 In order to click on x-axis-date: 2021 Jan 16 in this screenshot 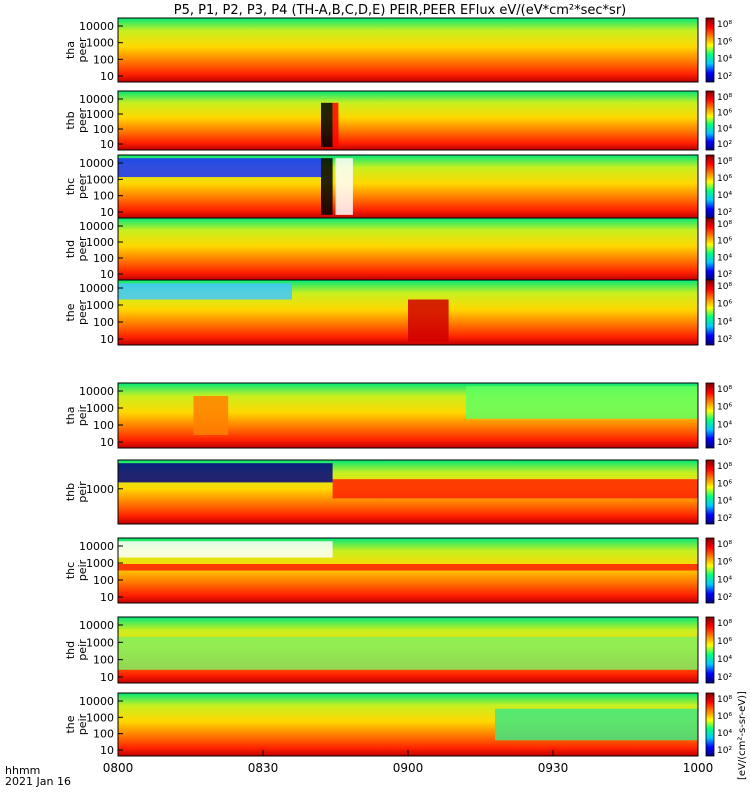, I will do `click(38, 781)`.